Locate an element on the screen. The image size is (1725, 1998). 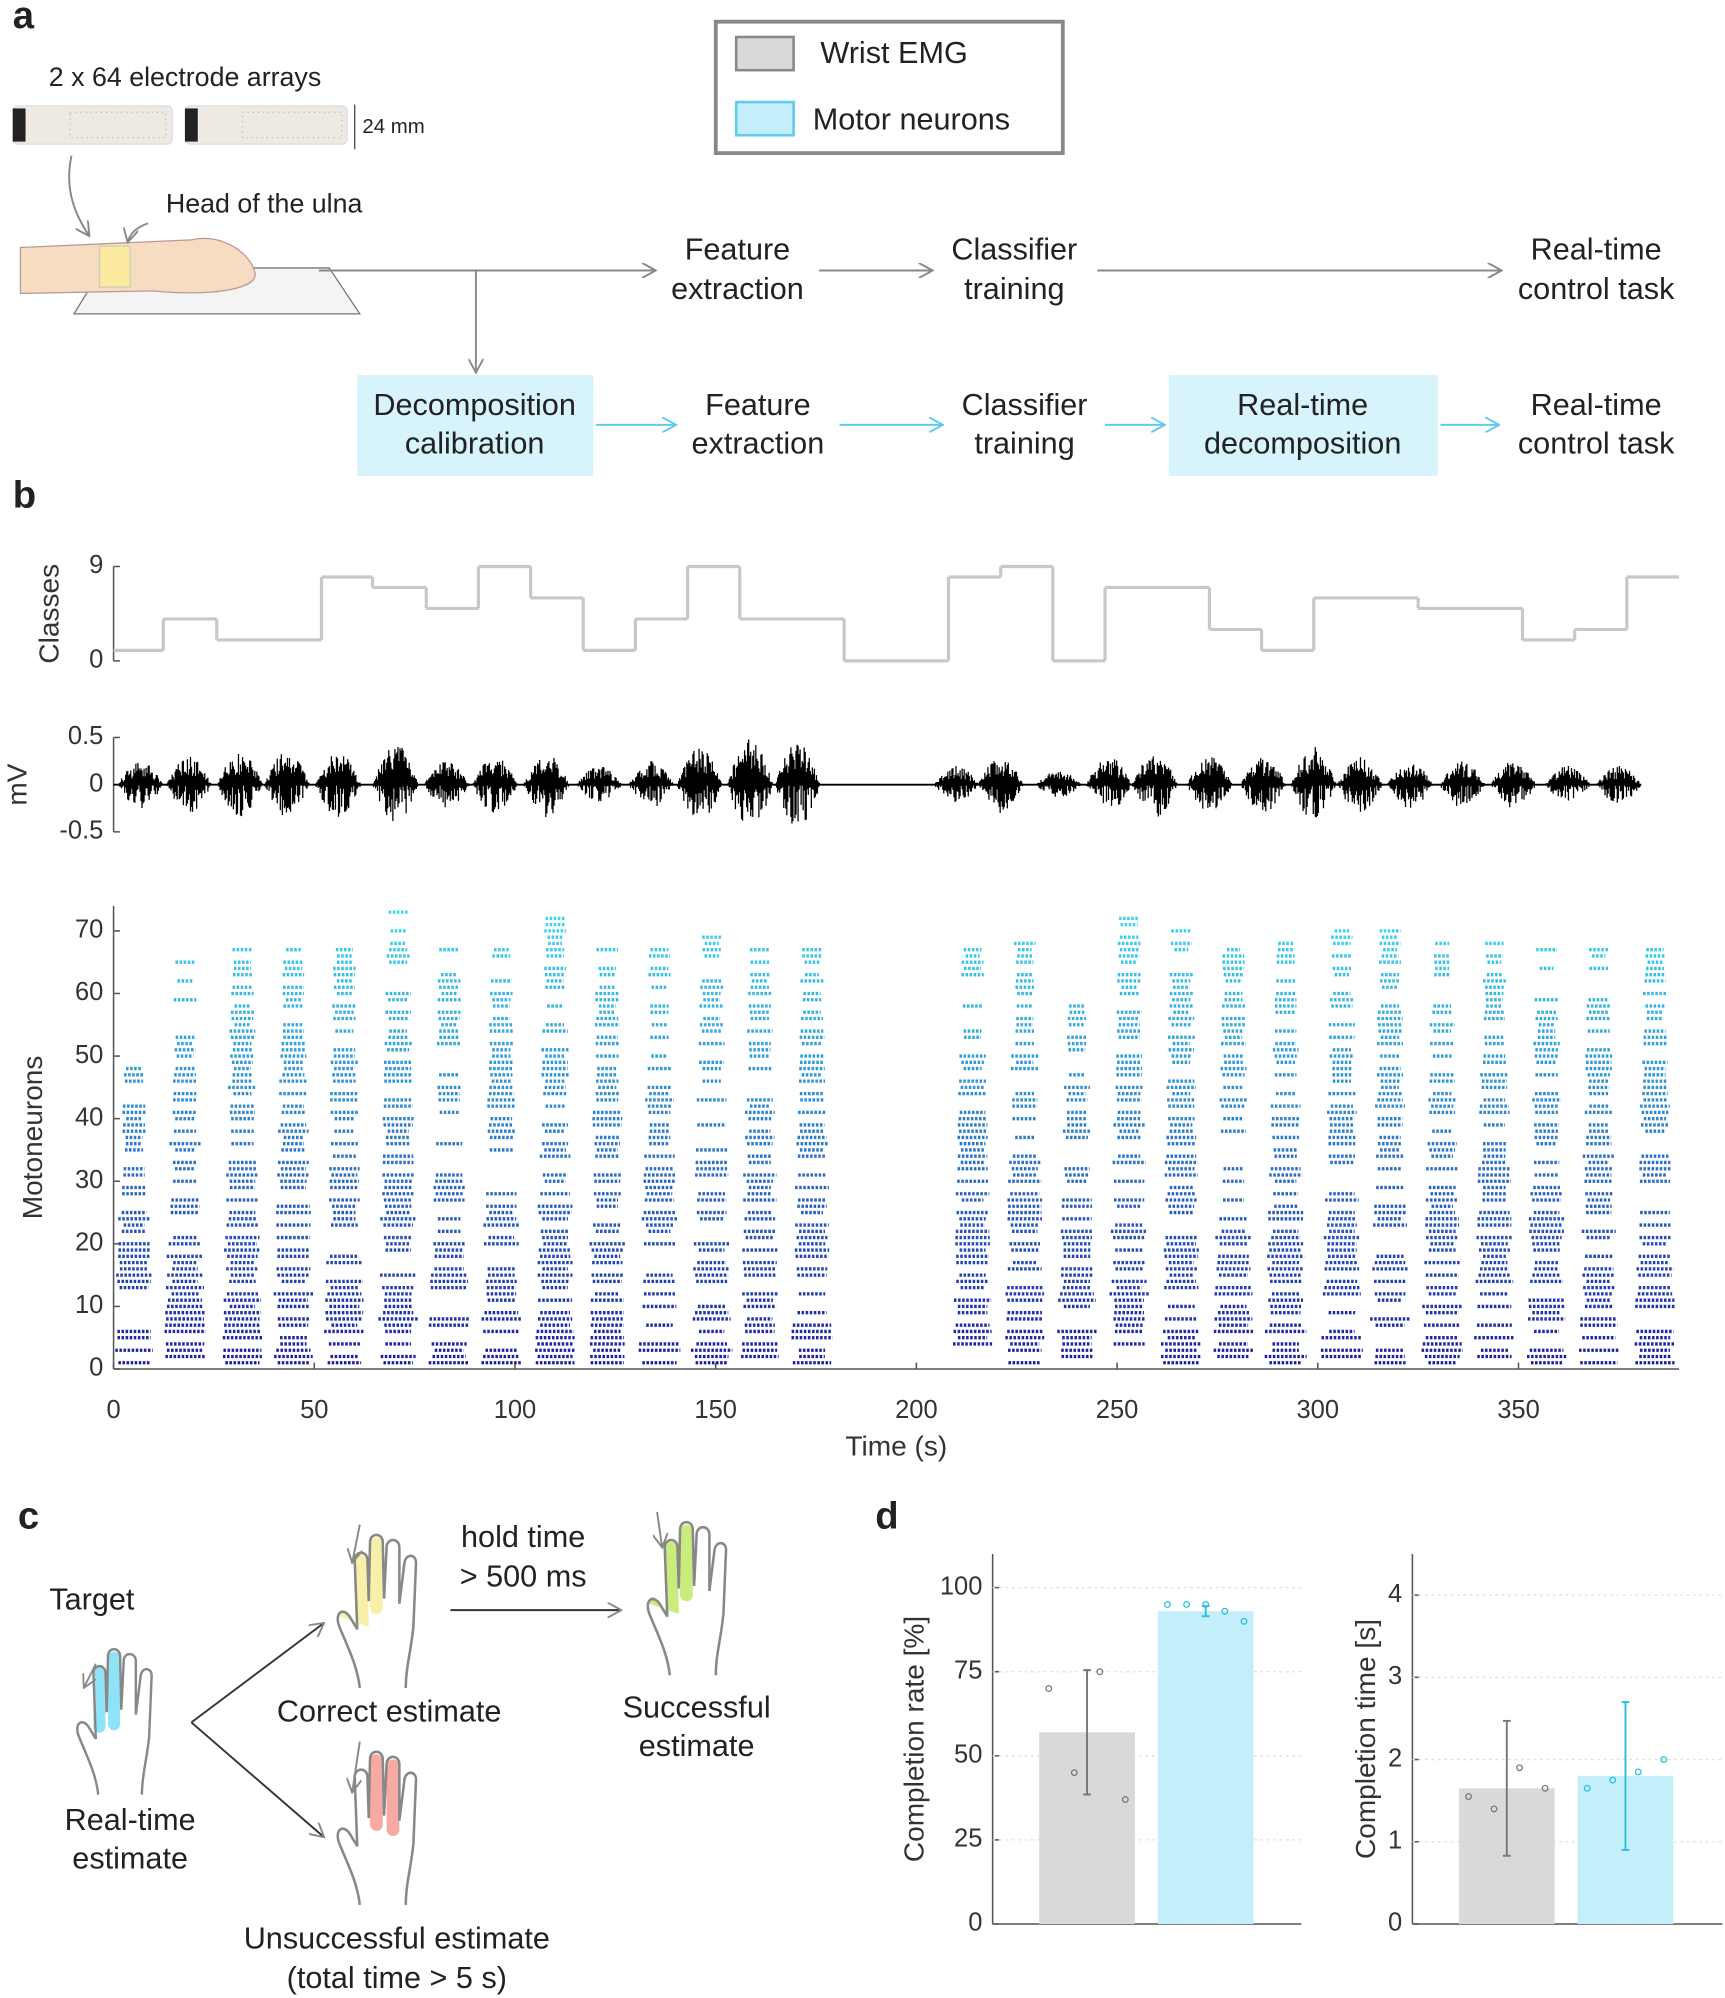
flow-label: decomposition is located at coordinates (1302, 443).